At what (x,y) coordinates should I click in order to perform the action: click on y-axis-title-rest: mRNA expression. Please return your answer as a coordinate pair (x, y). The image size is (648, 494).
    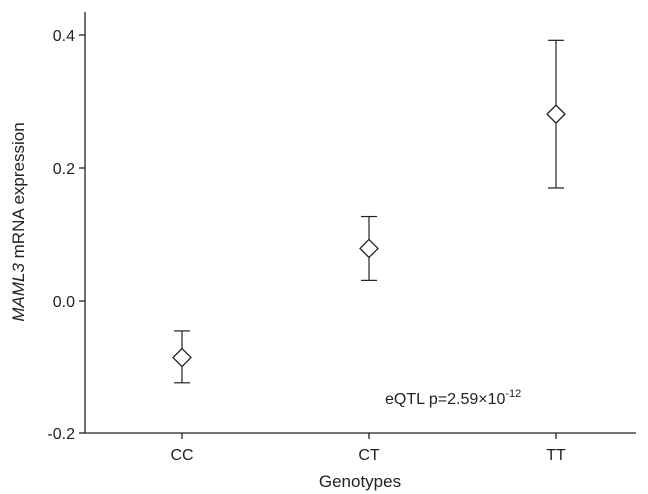
    Looking at the image, I should click on (18, 192).